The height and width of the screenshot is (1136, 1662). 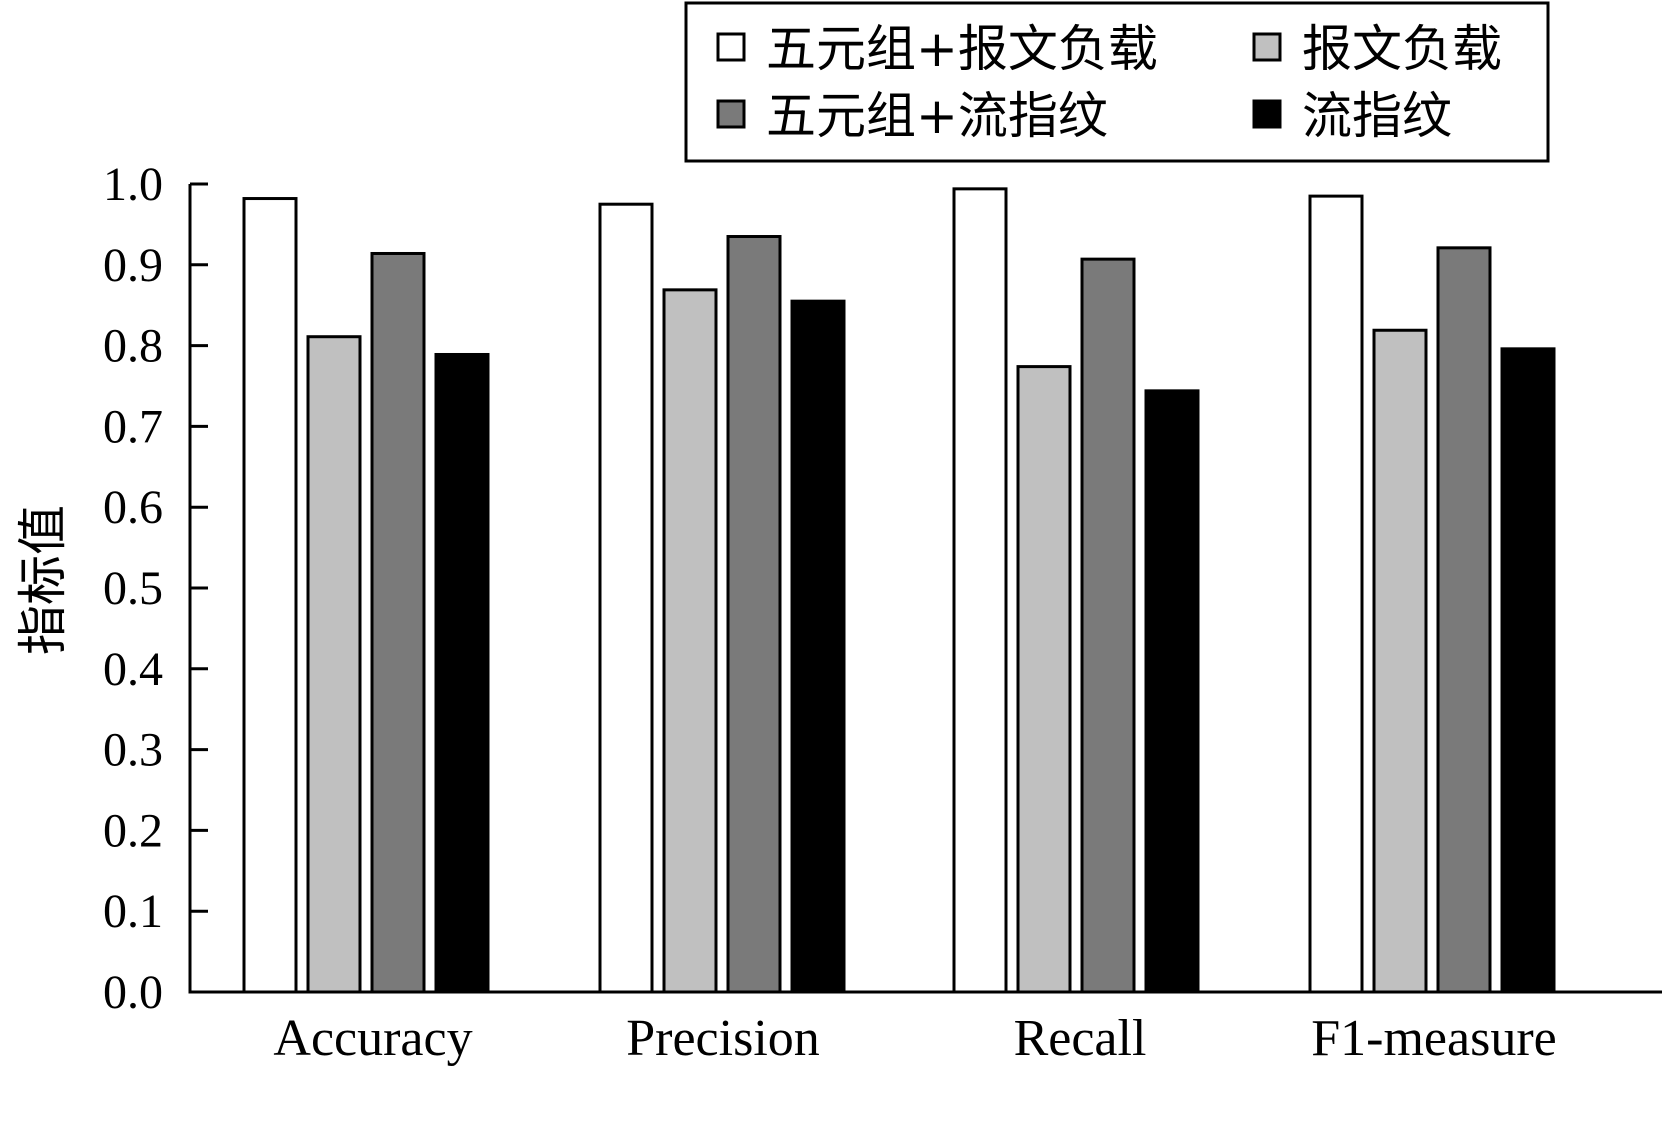 What do you see at coordinates (43, 580) in the screenshot?
I see `y-axis-title: 指标值` at bounding box center [43, 580].